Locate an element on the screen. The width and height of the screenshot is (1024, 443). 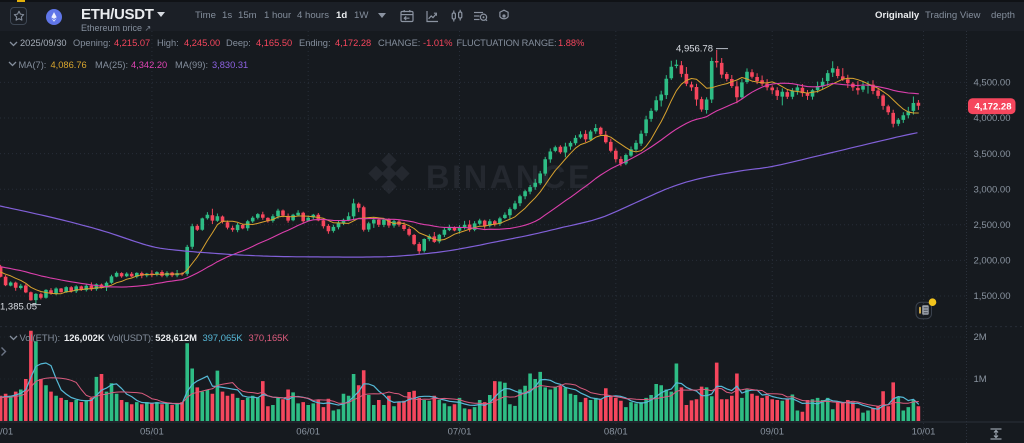
svg-text: 09/01 is located at coordinates (772, 432).